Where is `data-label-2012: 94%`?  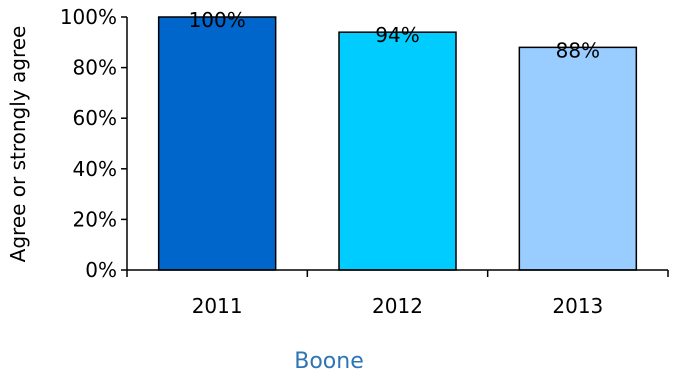 data-label-2012: 94% is located at coordinates (397, 35).